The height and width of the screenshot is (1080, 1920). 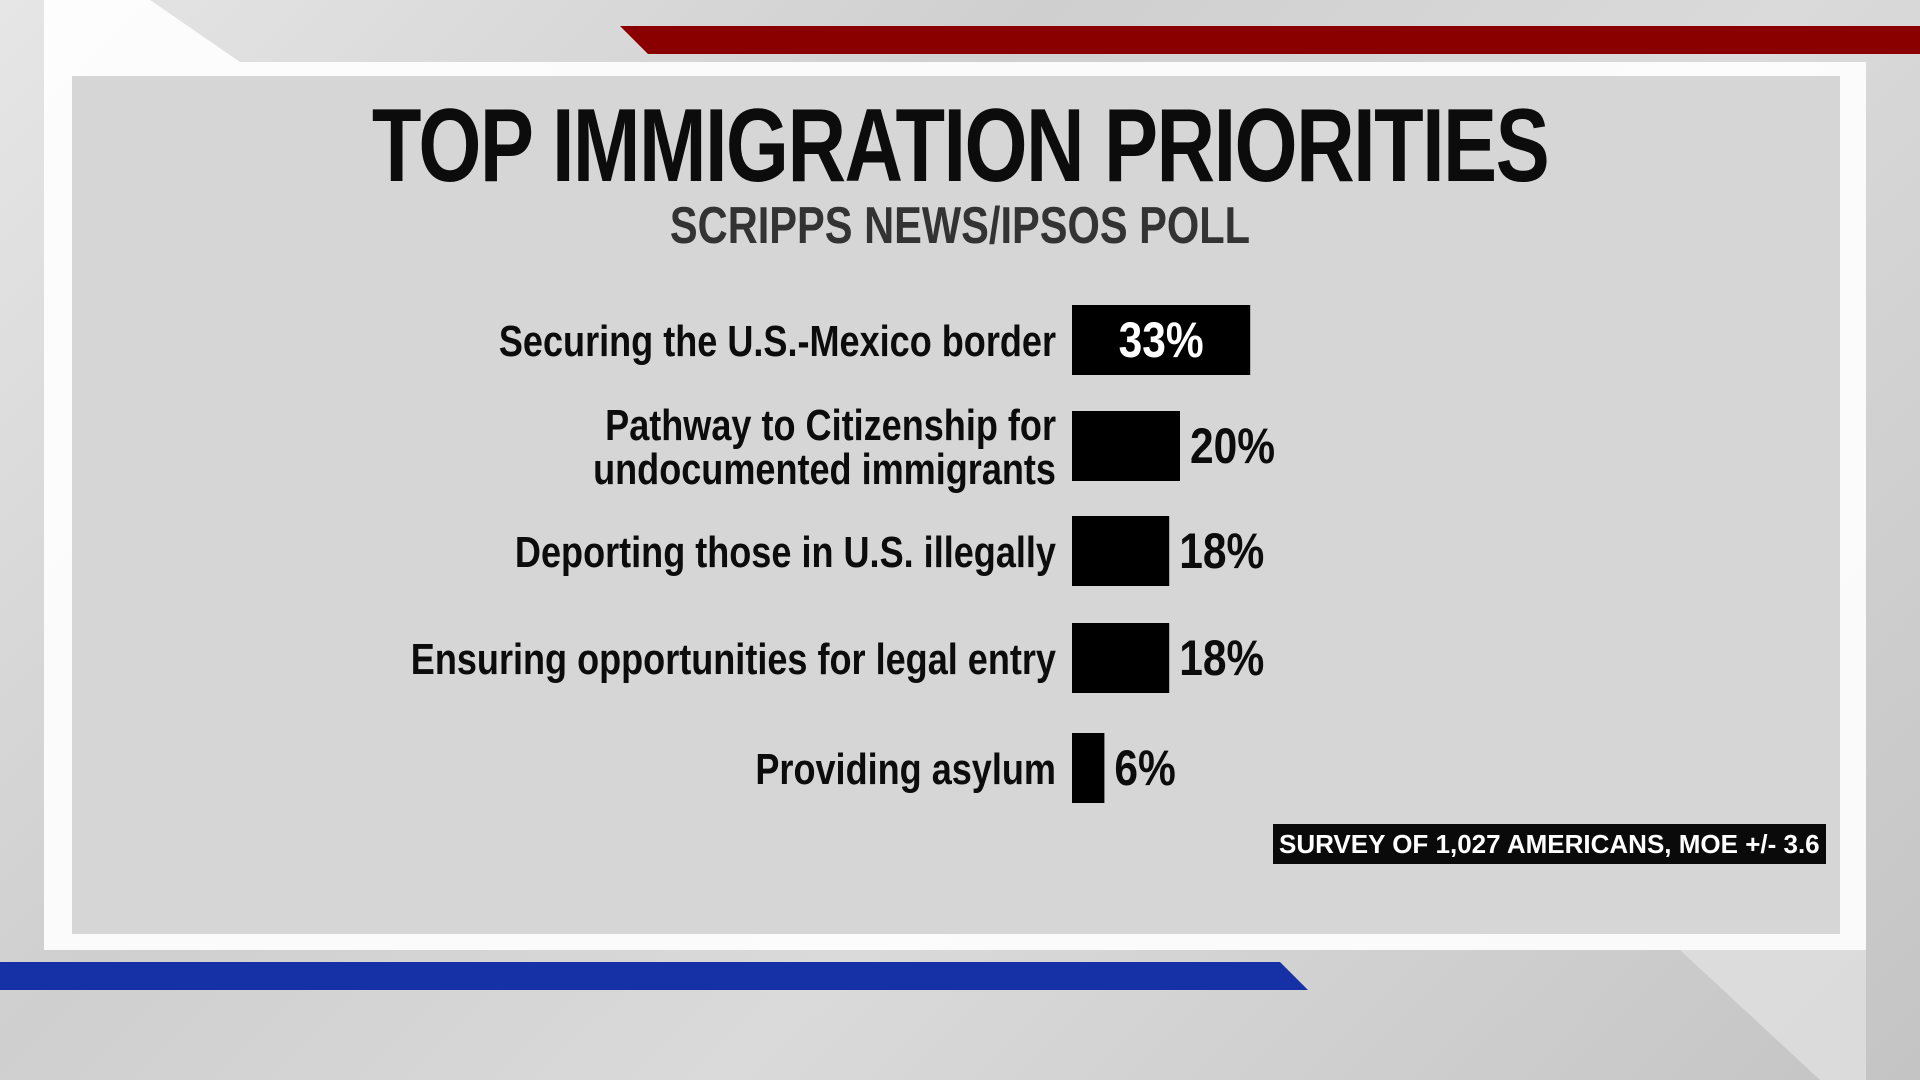 I want to click on value-label-0: 33%, so click(x=1161, y=340).